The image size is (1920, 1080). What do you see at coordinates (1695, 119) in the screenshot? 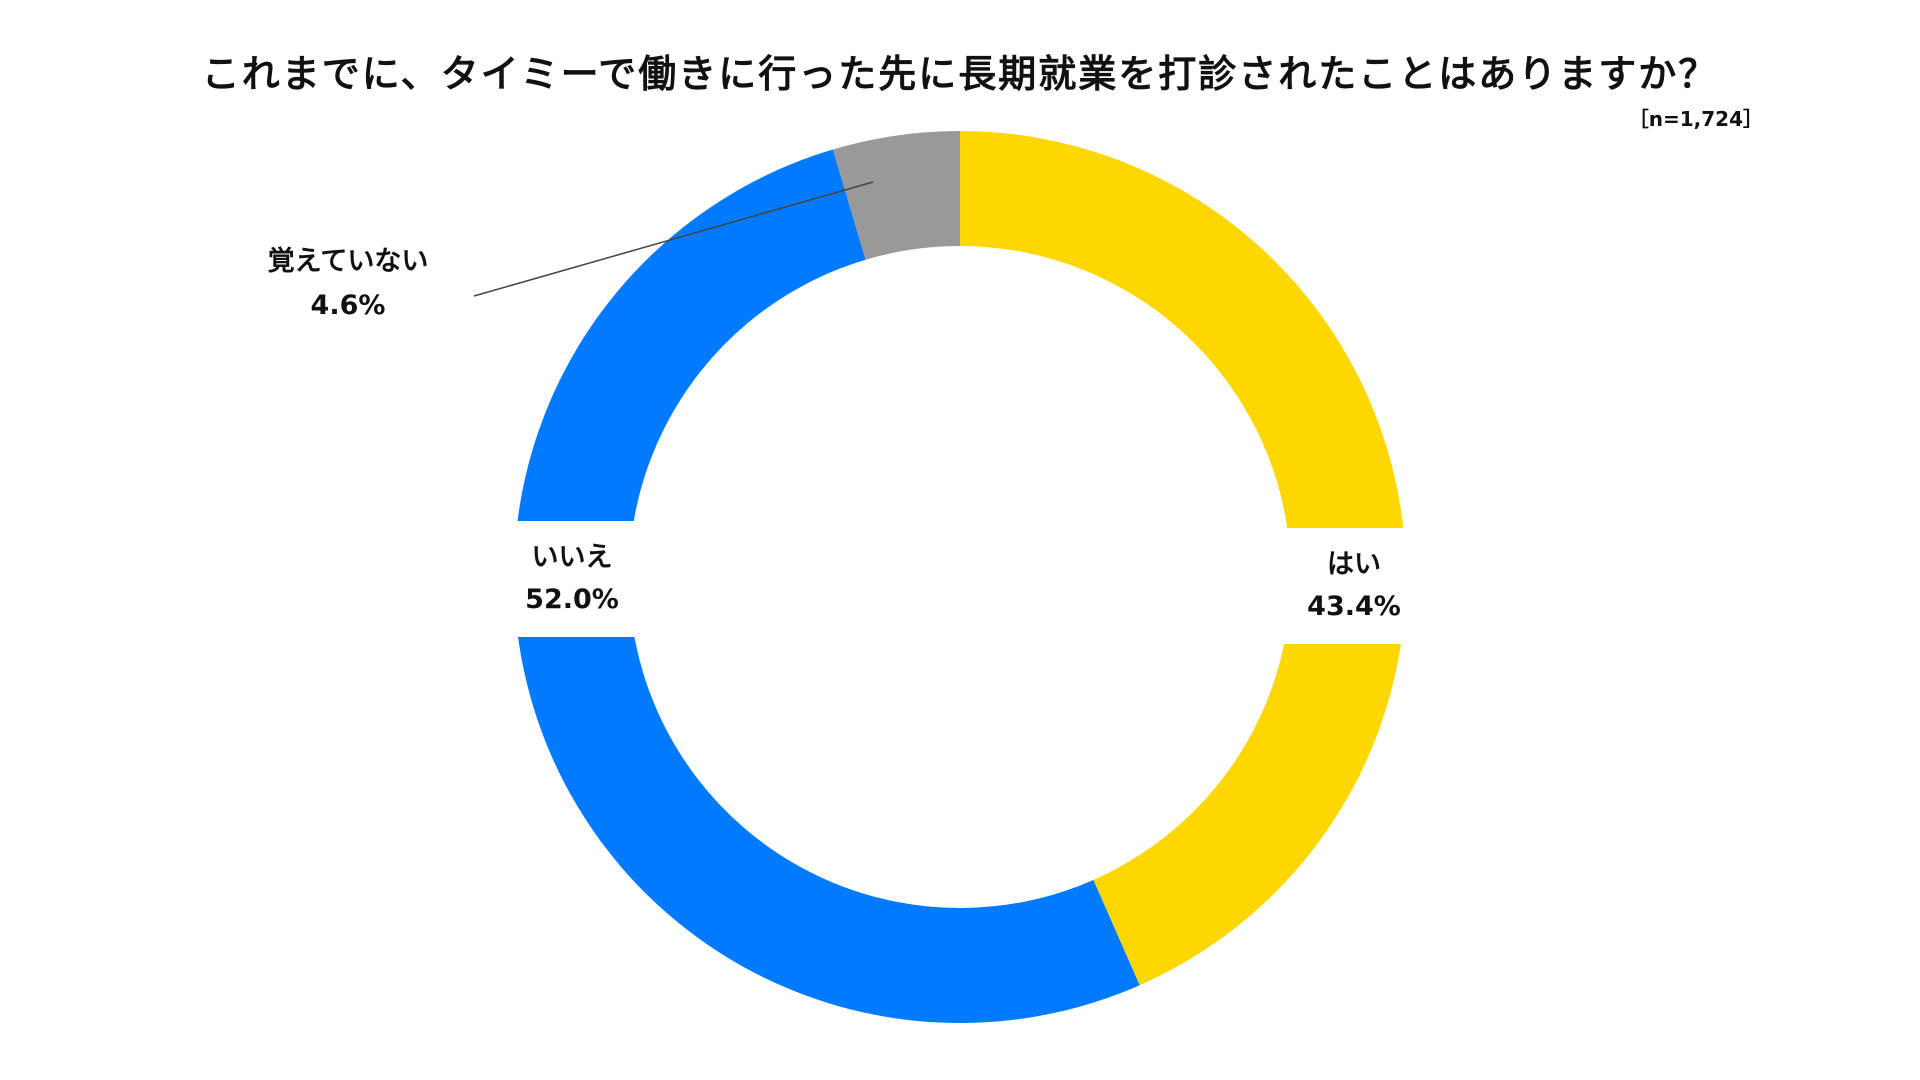
I see `sample-size-annotation: ［n=1,724］` at bounding box center [1695, 119].